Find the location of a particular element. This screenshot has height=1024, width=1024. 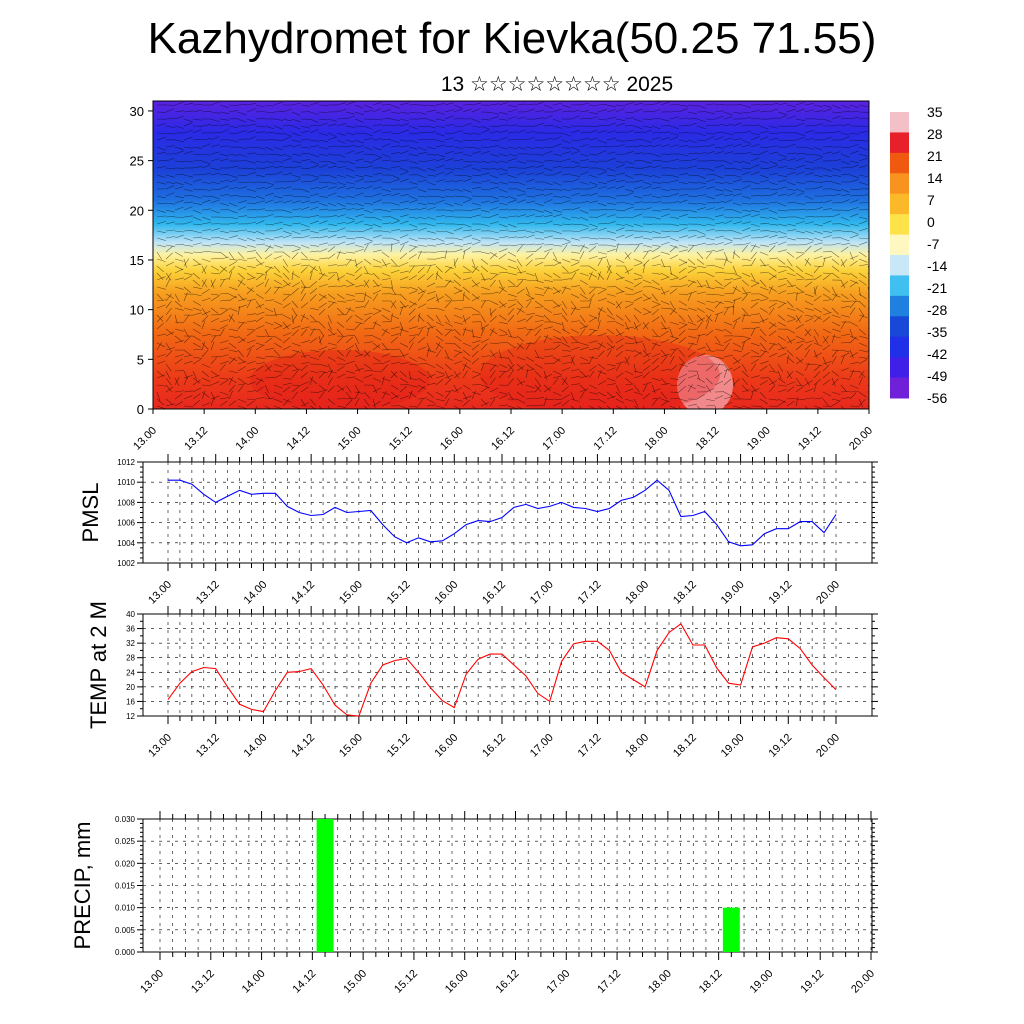

x-tick-label: 15.12 is located at coordinates (401, 439).